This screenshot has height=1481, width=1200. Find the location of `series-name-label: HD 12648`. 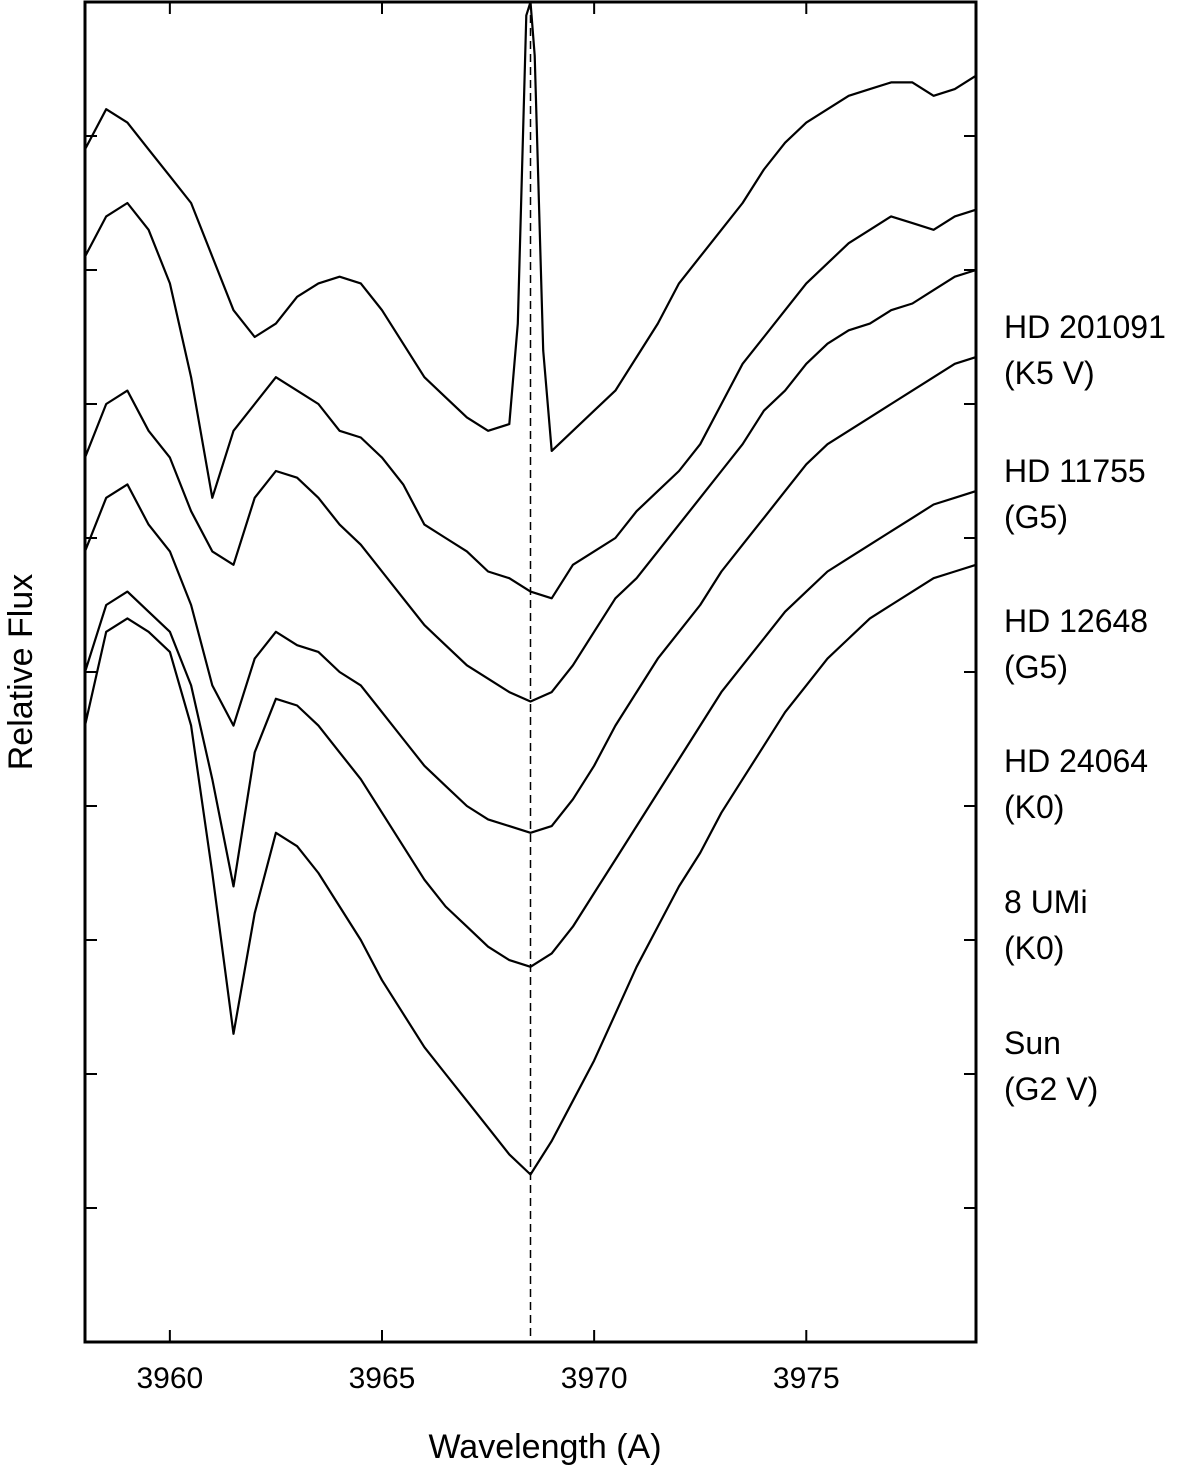

series-name-label: HD 12648 is located at coordinates (1076, 621).